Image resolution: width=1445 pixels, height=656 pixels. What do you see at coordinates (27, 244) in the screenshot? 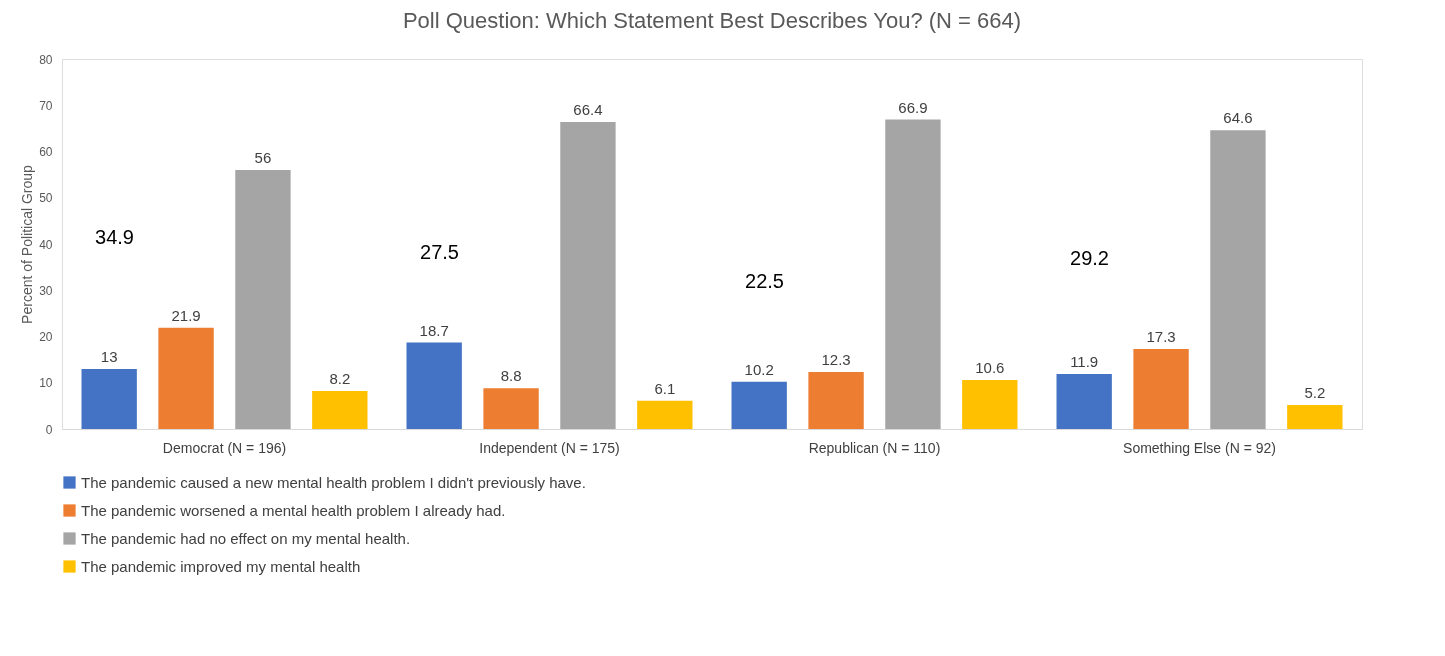
I see `y-axis-title: Percent of Political Group` at bounding box center [27, 244].